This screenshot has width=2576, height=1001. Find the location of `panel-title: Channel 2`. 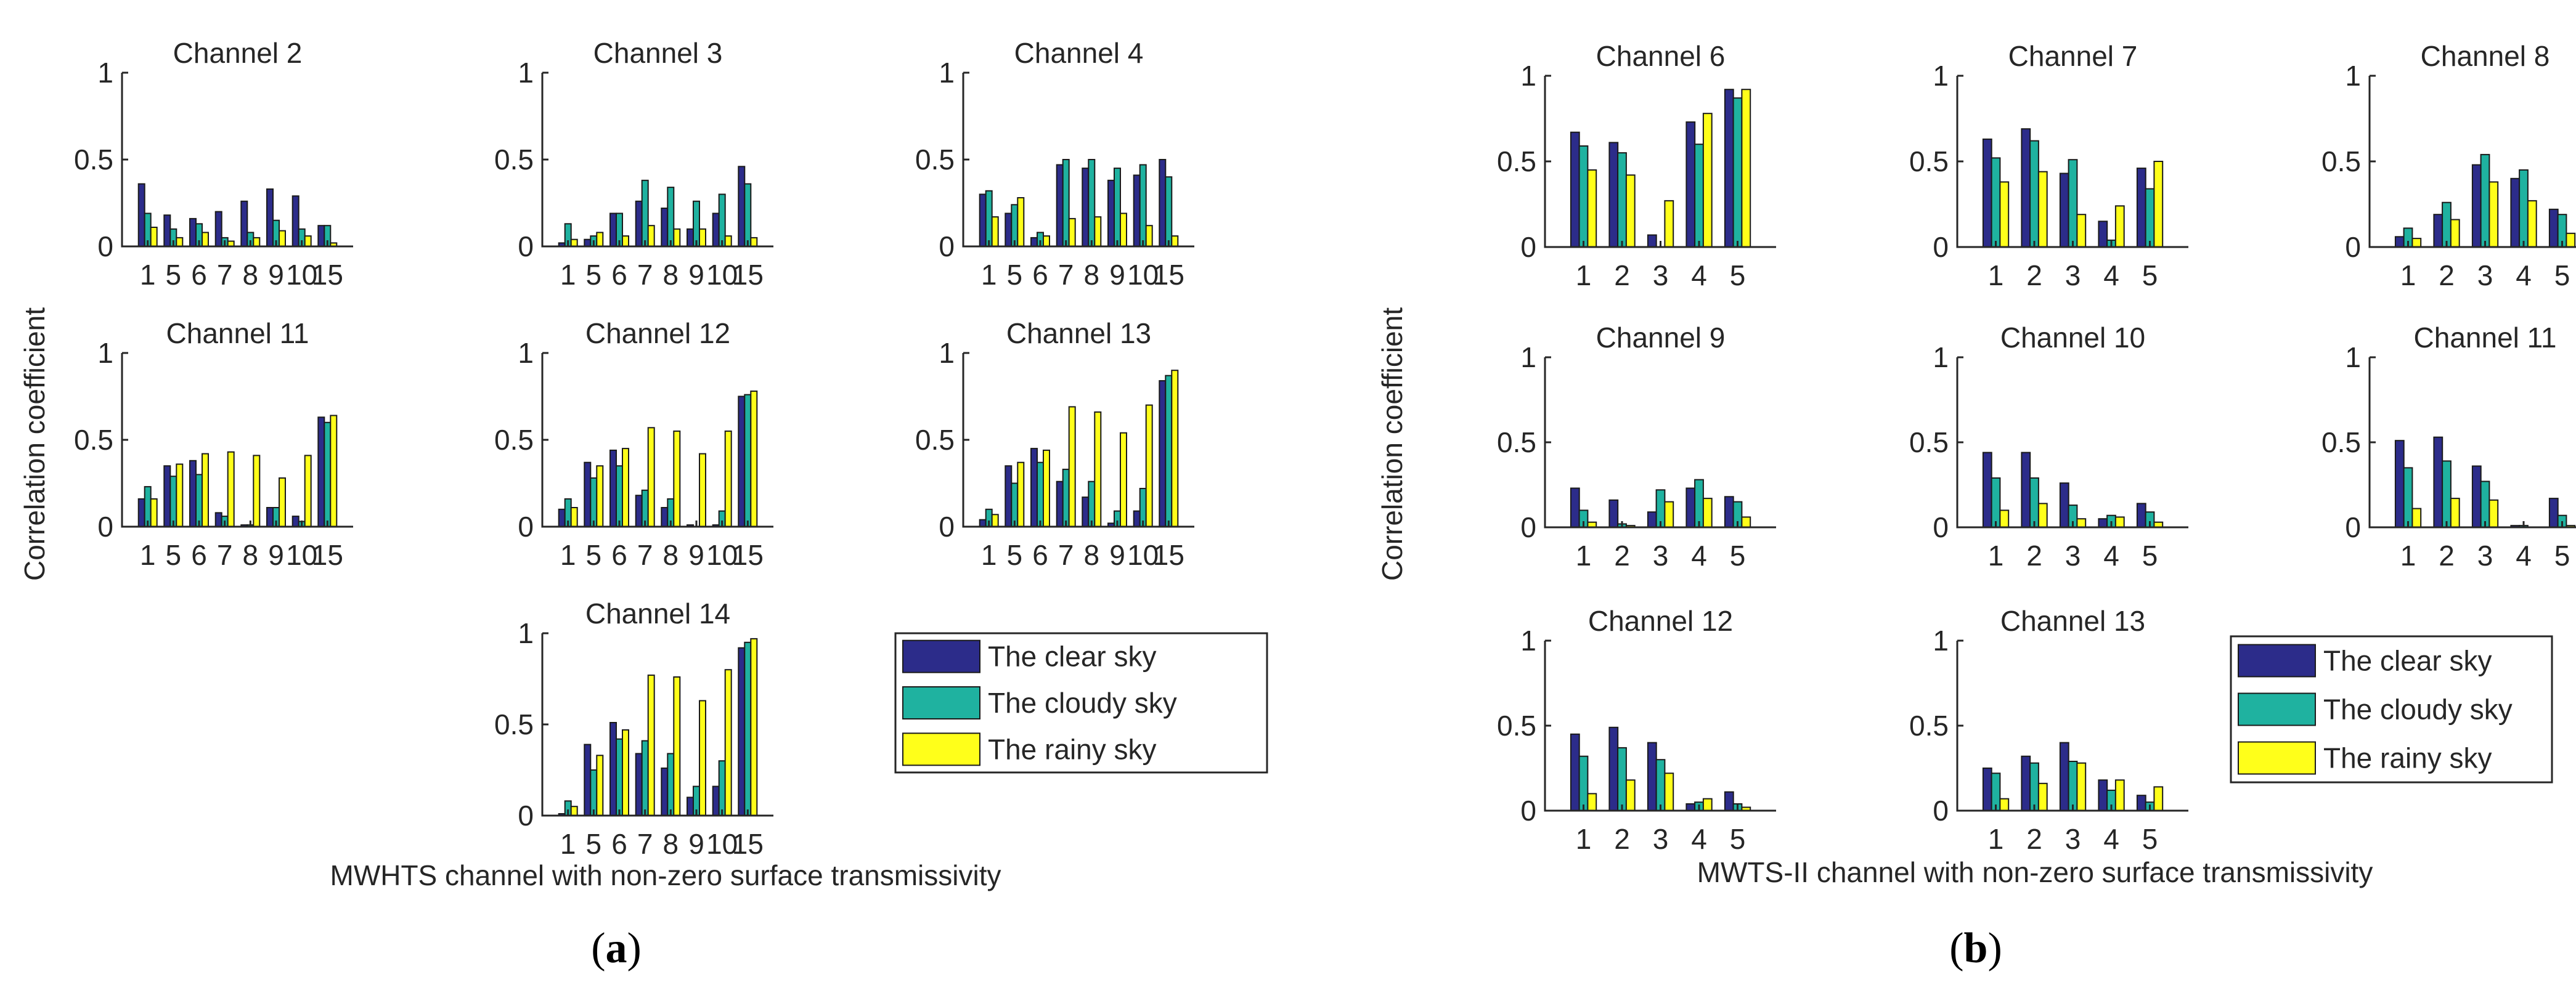

panel-title: Channel 2 is located at coordinates (238, 53).